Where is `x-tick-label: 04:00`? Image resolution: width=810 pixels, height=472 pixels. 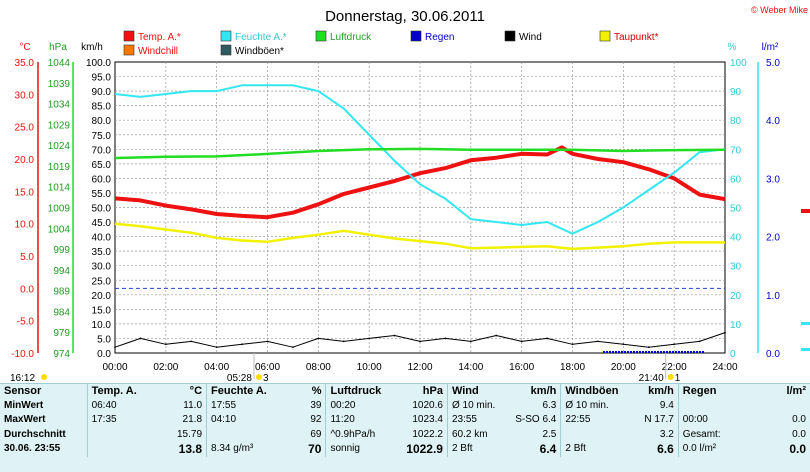 x-tick-label: 04:00 is located at coordinates (216, 367).